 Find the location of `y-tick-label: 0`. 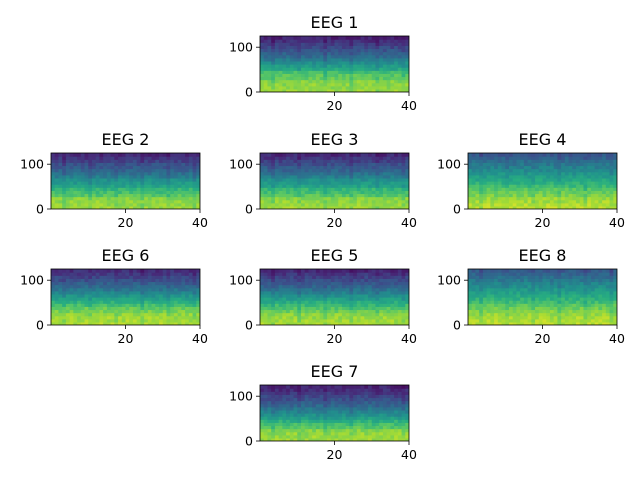

y-tick-label: 0 is located at coordinates (457, 209).